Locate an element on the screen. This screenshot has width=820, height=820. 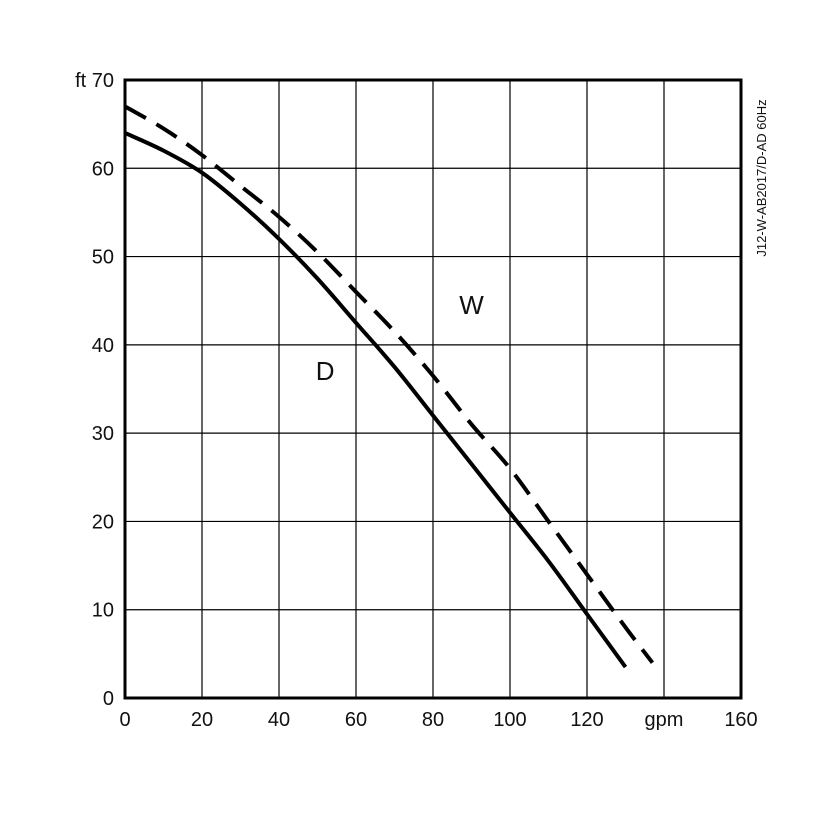
y-tick-labels: 0 10 20 30 40 50 60 ft 70 is located at coordinates (94, 390).